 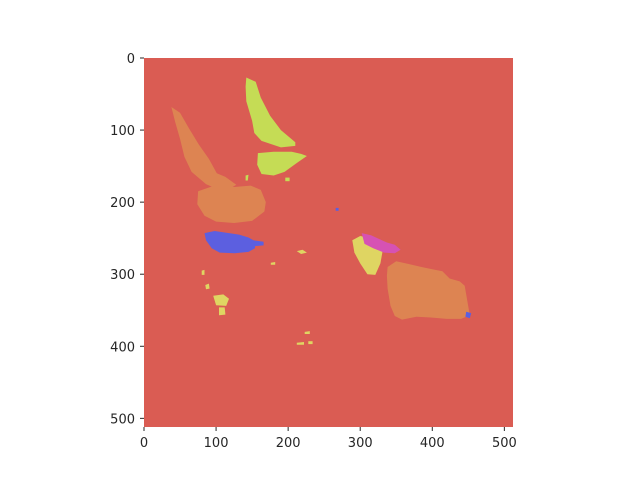 I want to click on x-tick-label: 100, so click(x=216, y=443).